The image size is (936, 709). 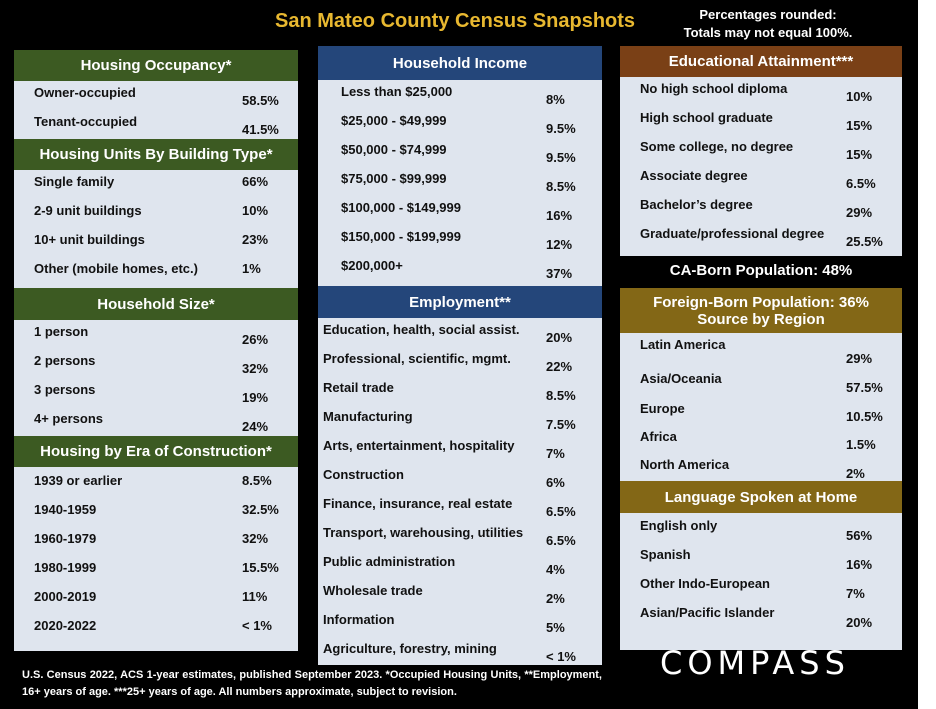 What do you see at coordinates (116, 268) in the screenshot?
I see `row-label: Other (mobile homes, etc.)` at bounding box center [116, 268].